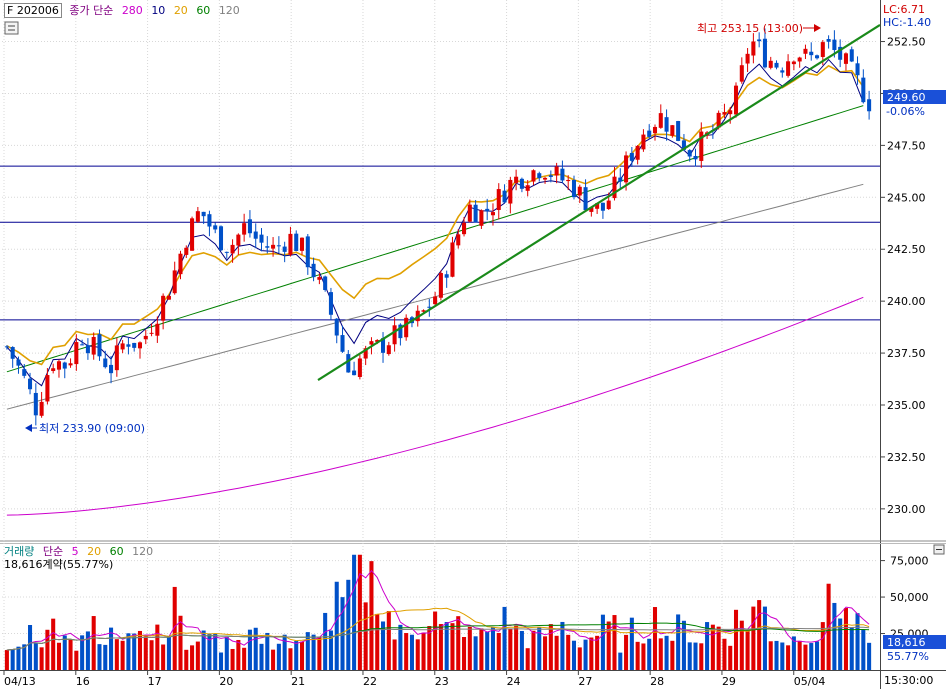 The image size is (946, 689). What do you see at coordinates (92, 428) in the screenshot?
I see `low-annotation-label: 최저 233.90 (09:00)` at bounding box center [92, 428].